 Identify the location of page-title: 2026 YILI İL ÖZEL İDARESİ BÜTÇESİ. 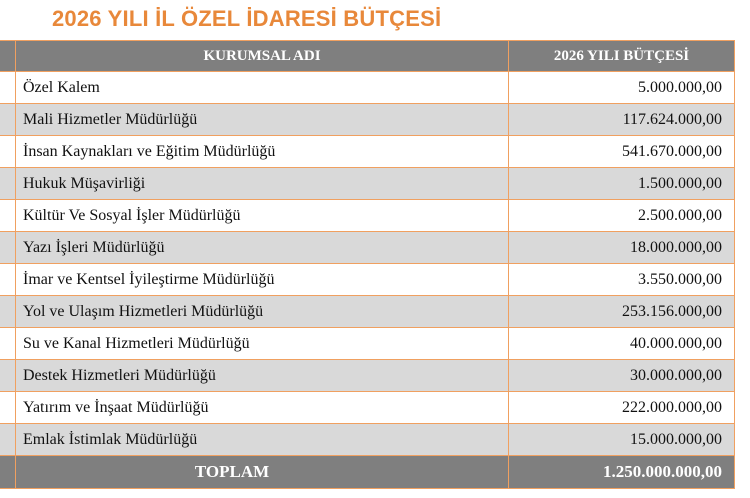
(247, 18).